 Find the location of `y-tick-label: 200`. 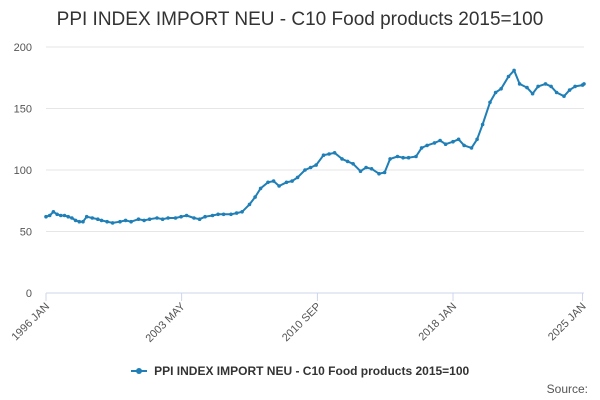

y-tick-label: 200 is located at coordinates (23, 48).